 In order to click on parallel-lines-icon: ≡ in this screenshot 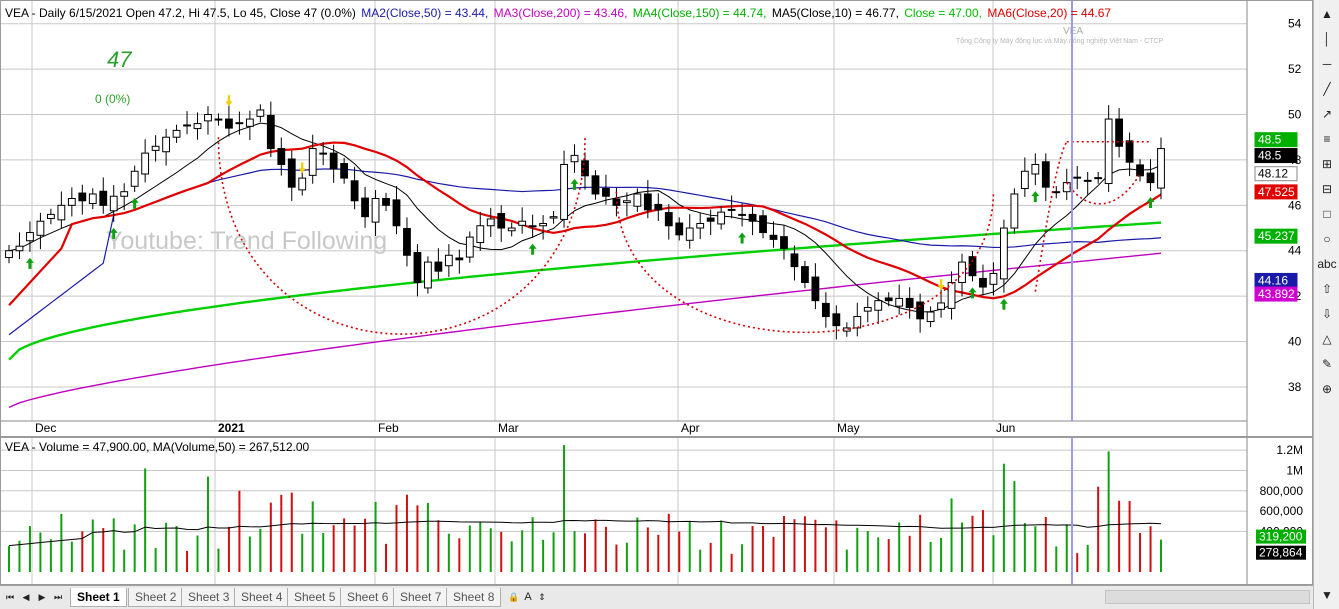, I will do `click(1327, 139)`.